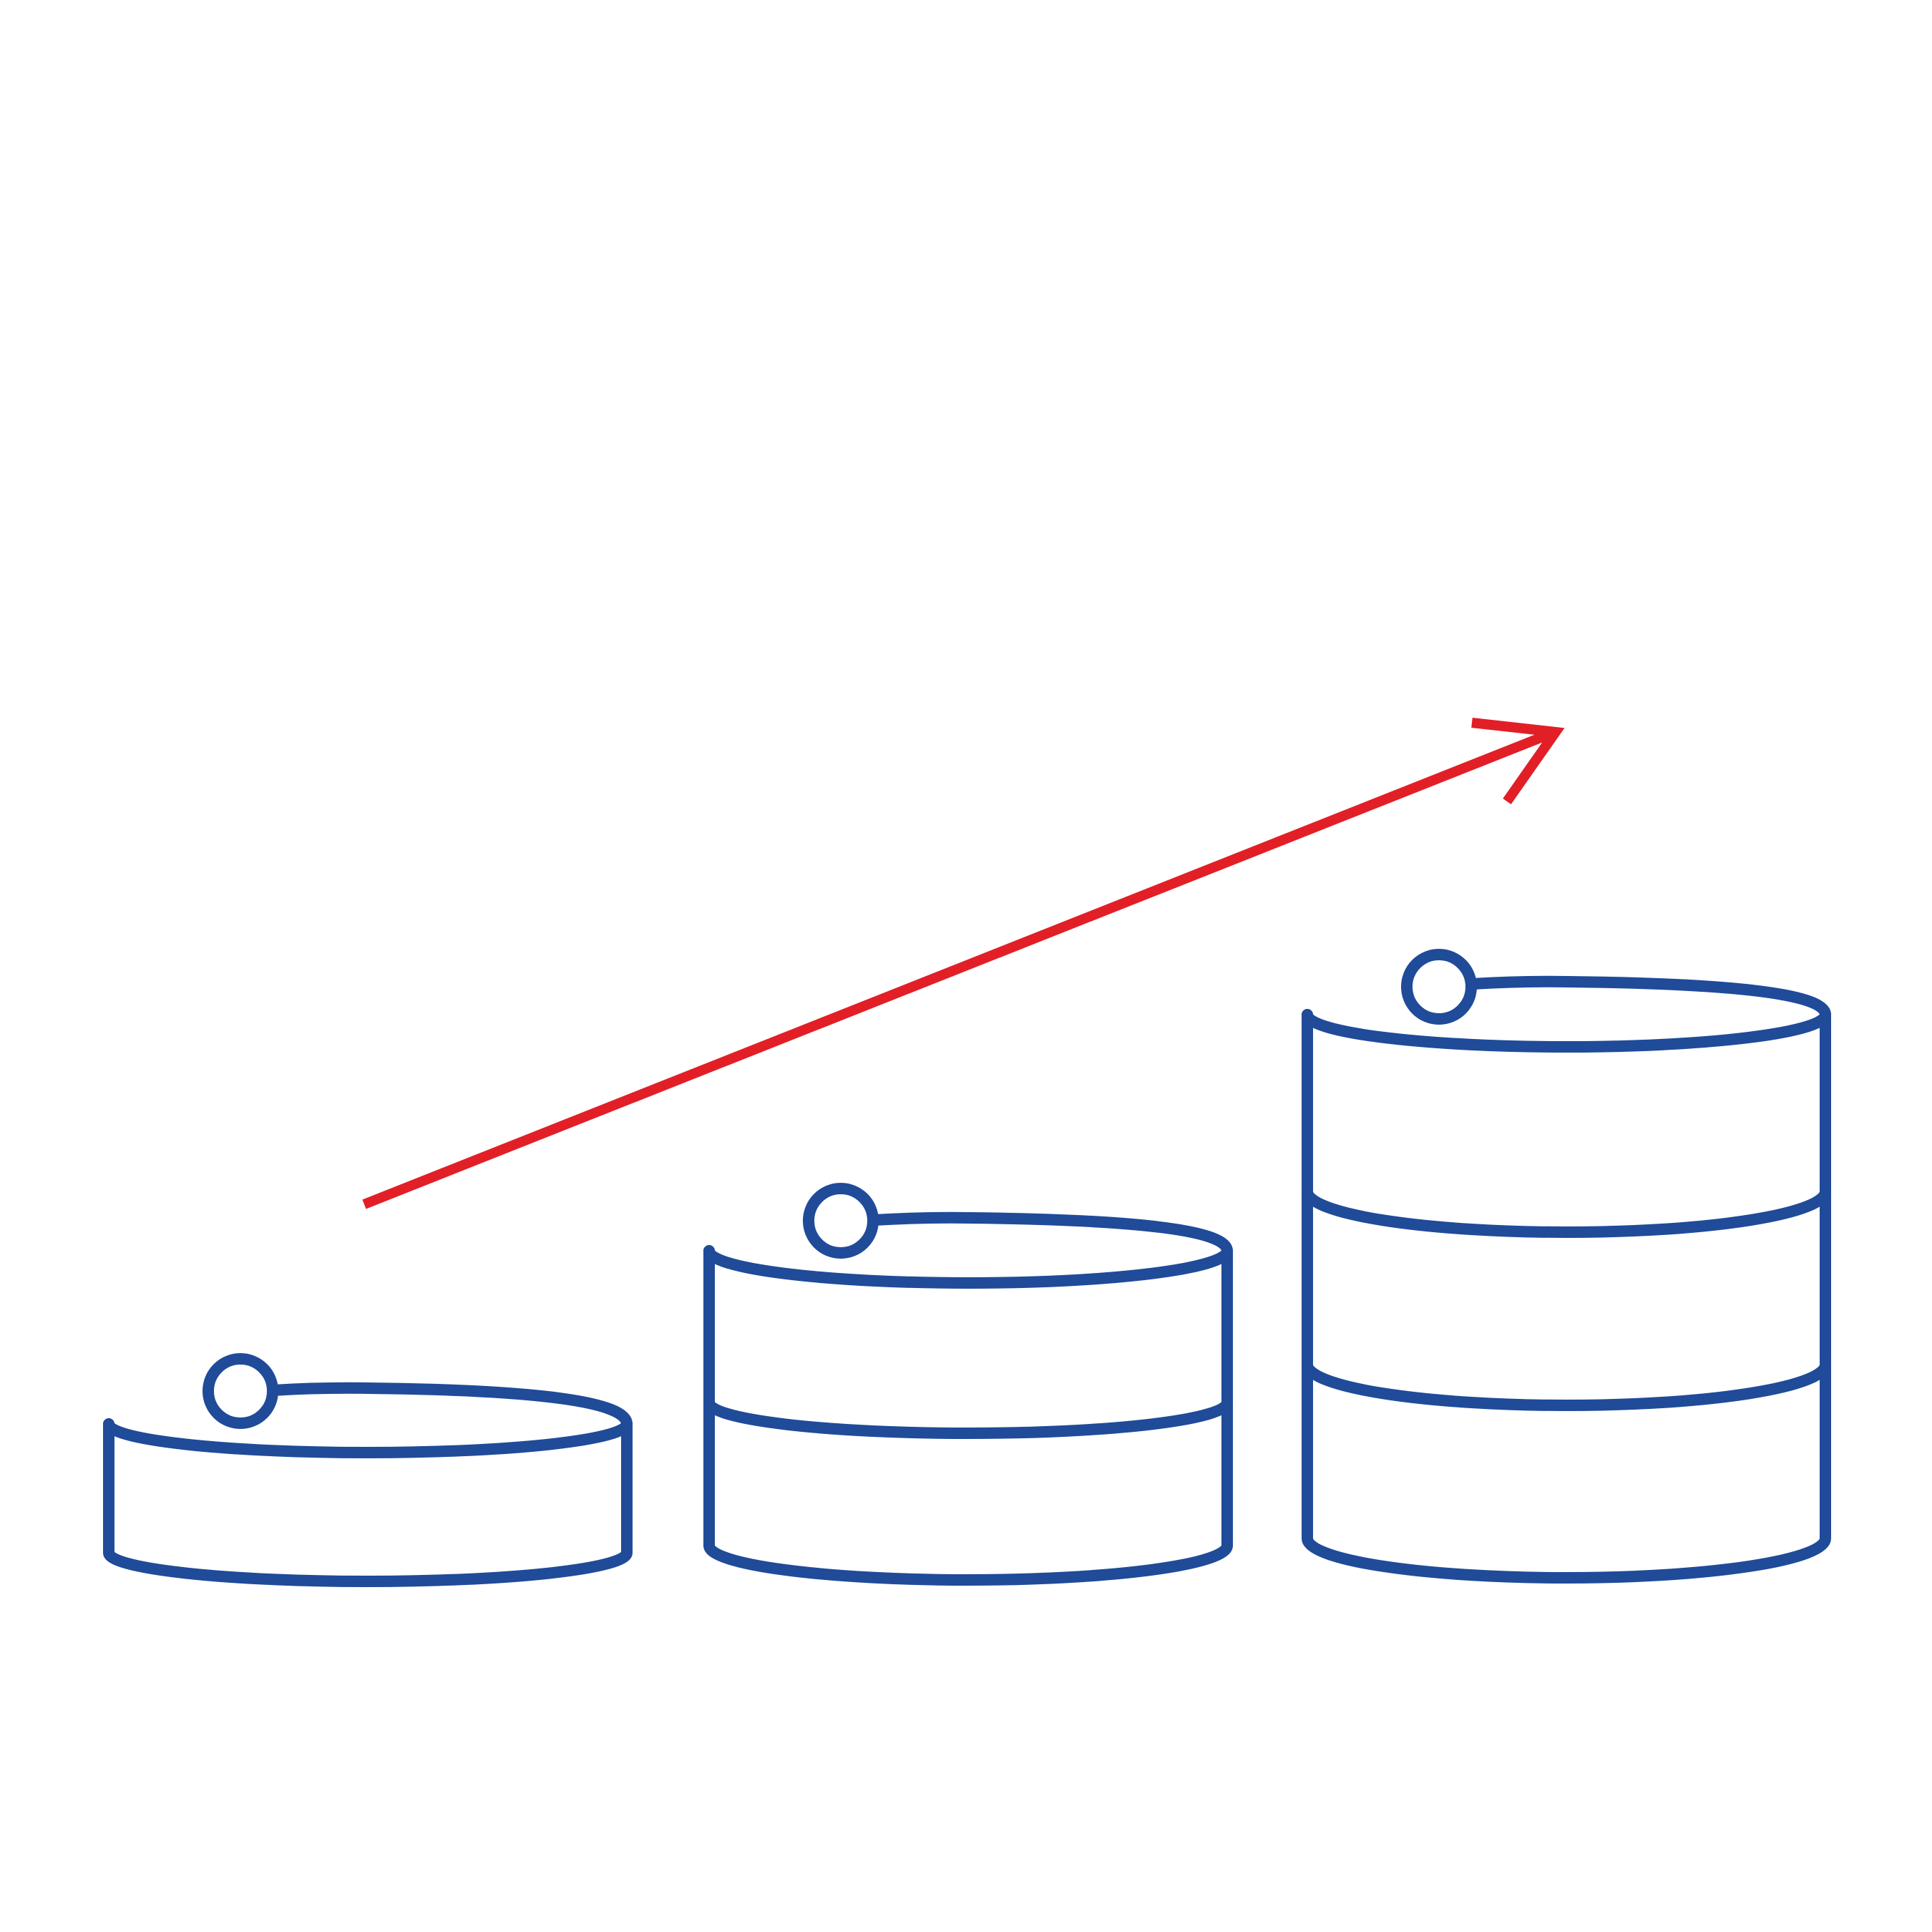  I want to click on stack-small-top-back, so click(450, 1406).